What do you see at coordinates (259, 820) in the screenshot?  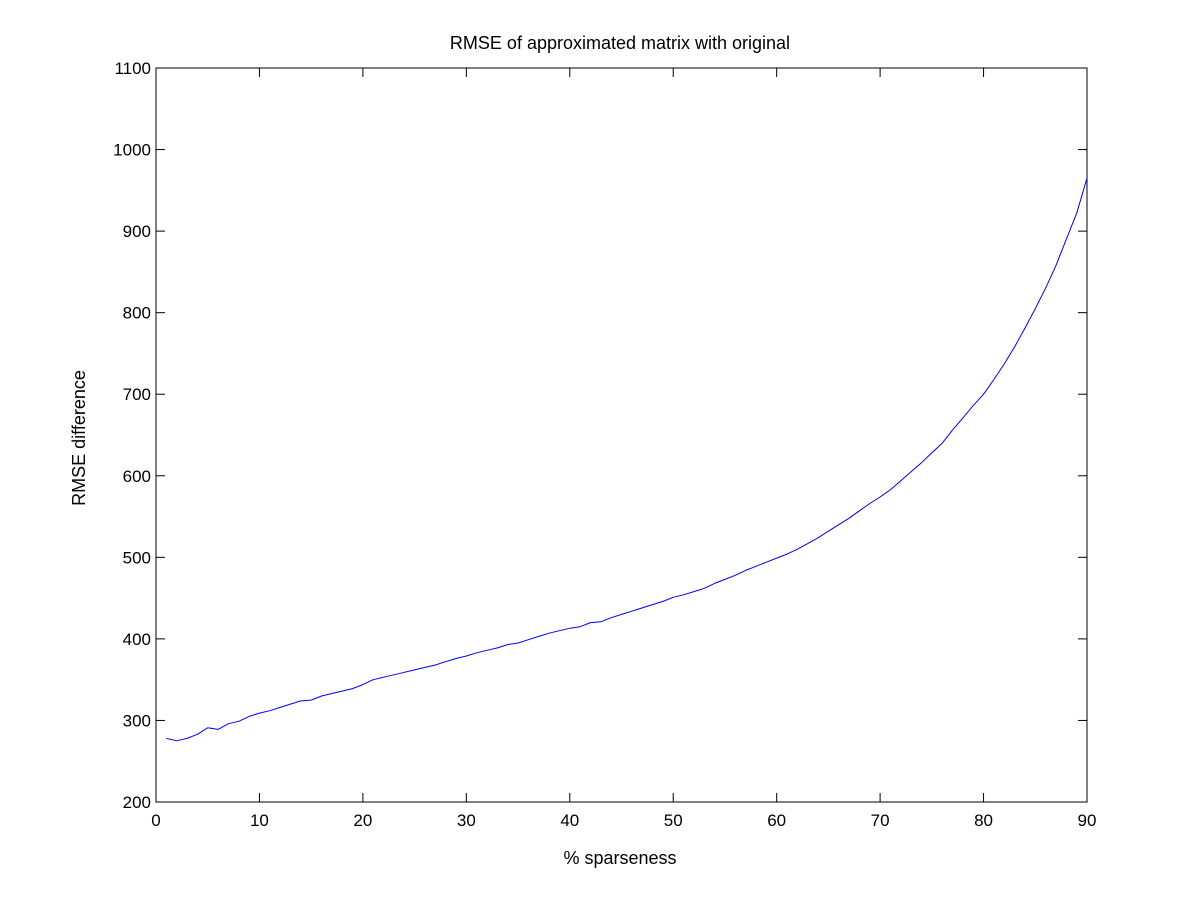 I see `x-tick-label: 10` at bounding box center [259, 820].